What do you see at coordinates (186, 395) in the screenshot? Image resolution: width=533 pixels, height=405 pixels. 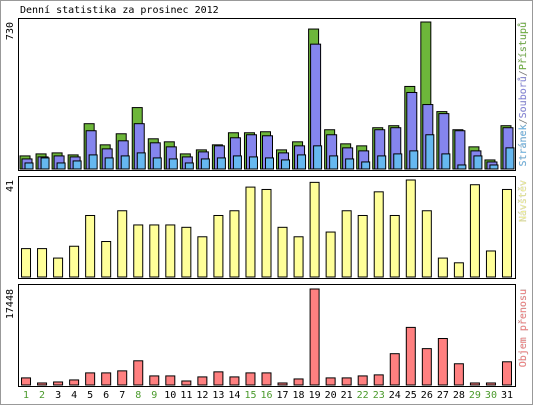 I see `x-tick-label: 11` at bounding box center [186, 395].